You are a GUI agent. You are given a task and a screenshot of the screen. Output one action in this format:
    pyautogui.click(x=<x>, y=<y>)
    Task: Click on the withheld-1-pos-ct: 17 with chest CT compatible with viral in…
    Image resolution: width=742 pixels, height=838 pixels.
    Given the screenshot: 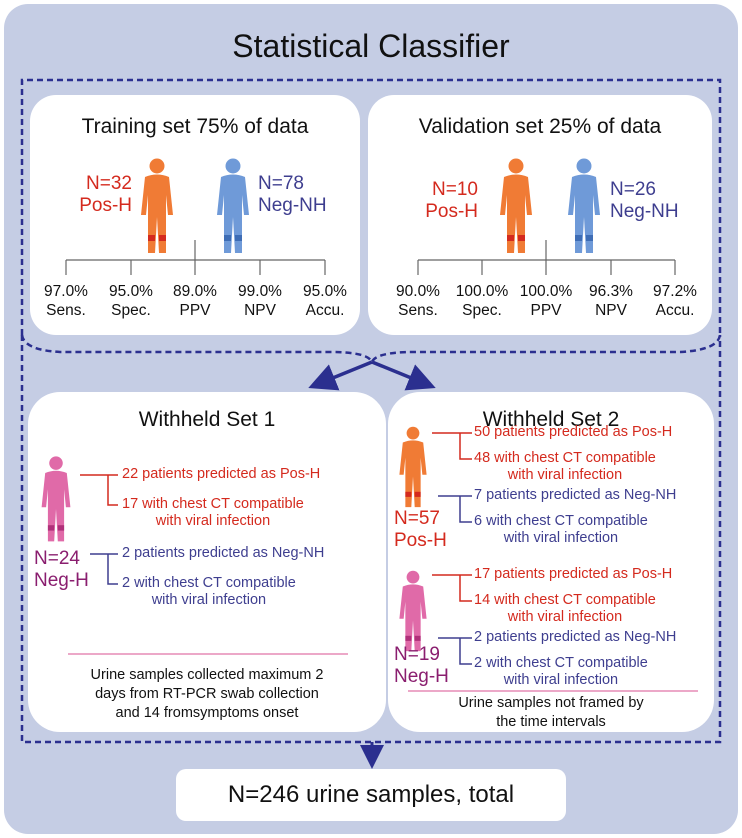 What is the action you would take?
    pyautogui.click(x=213, y=512)
    